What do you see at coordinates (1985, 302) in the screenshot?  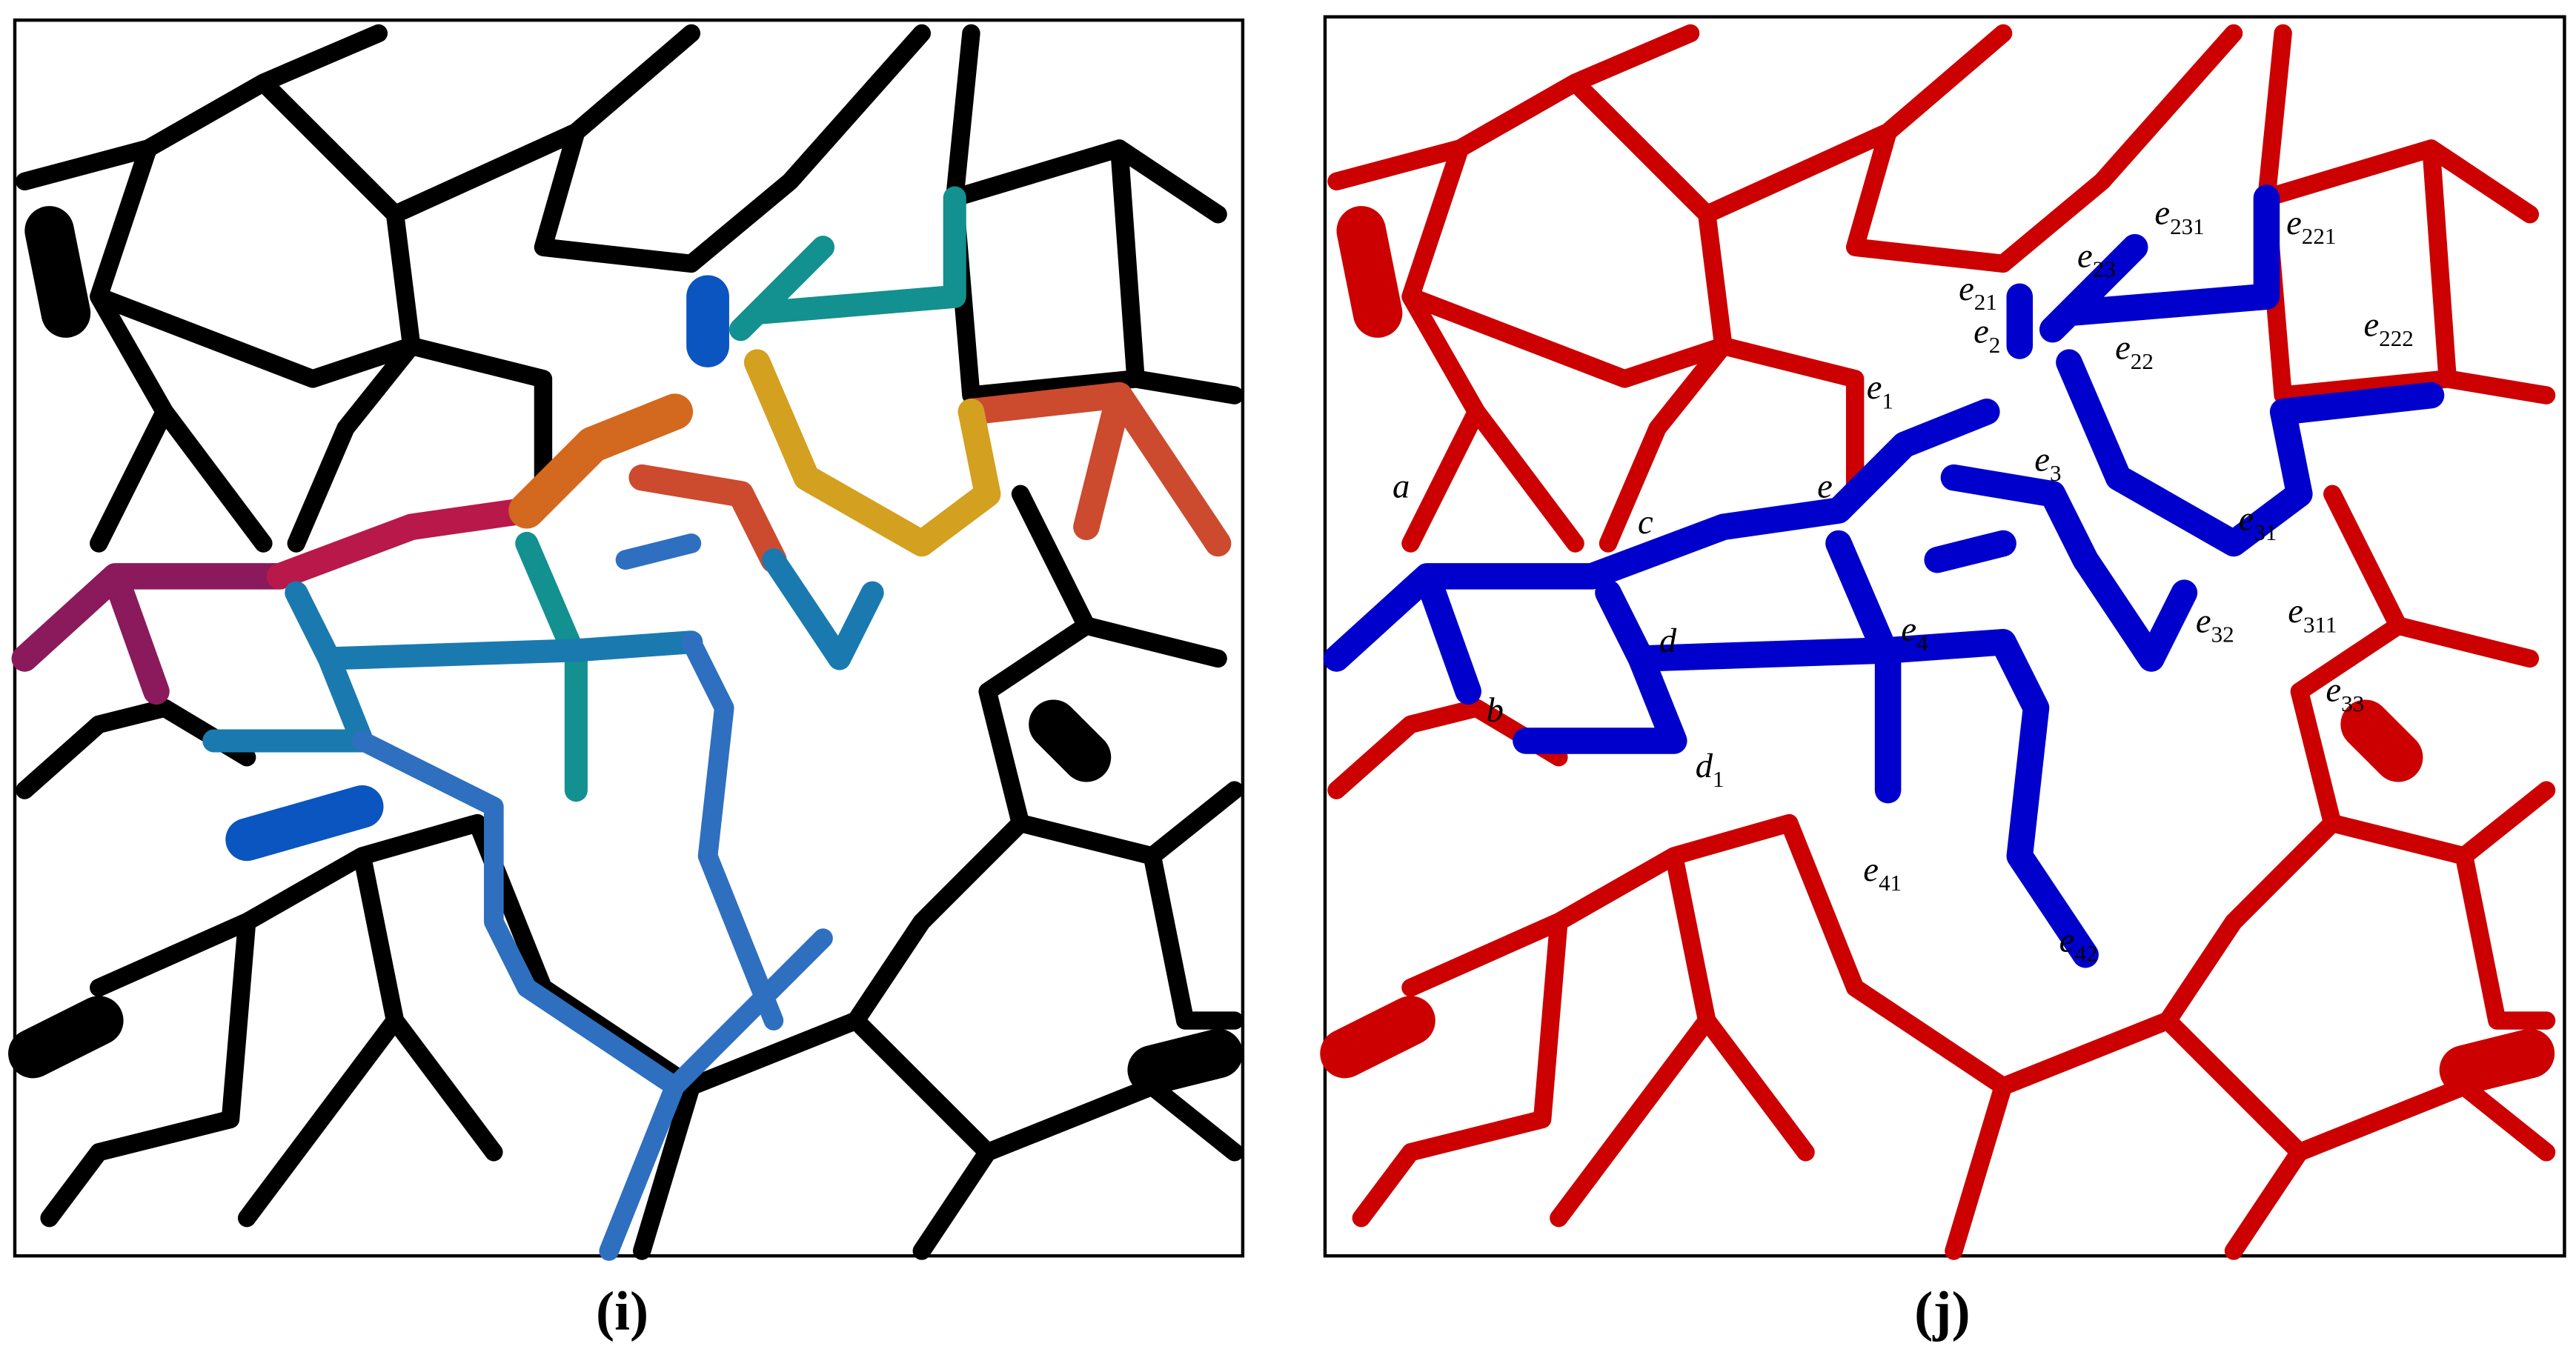 I see `label-subscript: 21` at bounding box center [1985, 302].